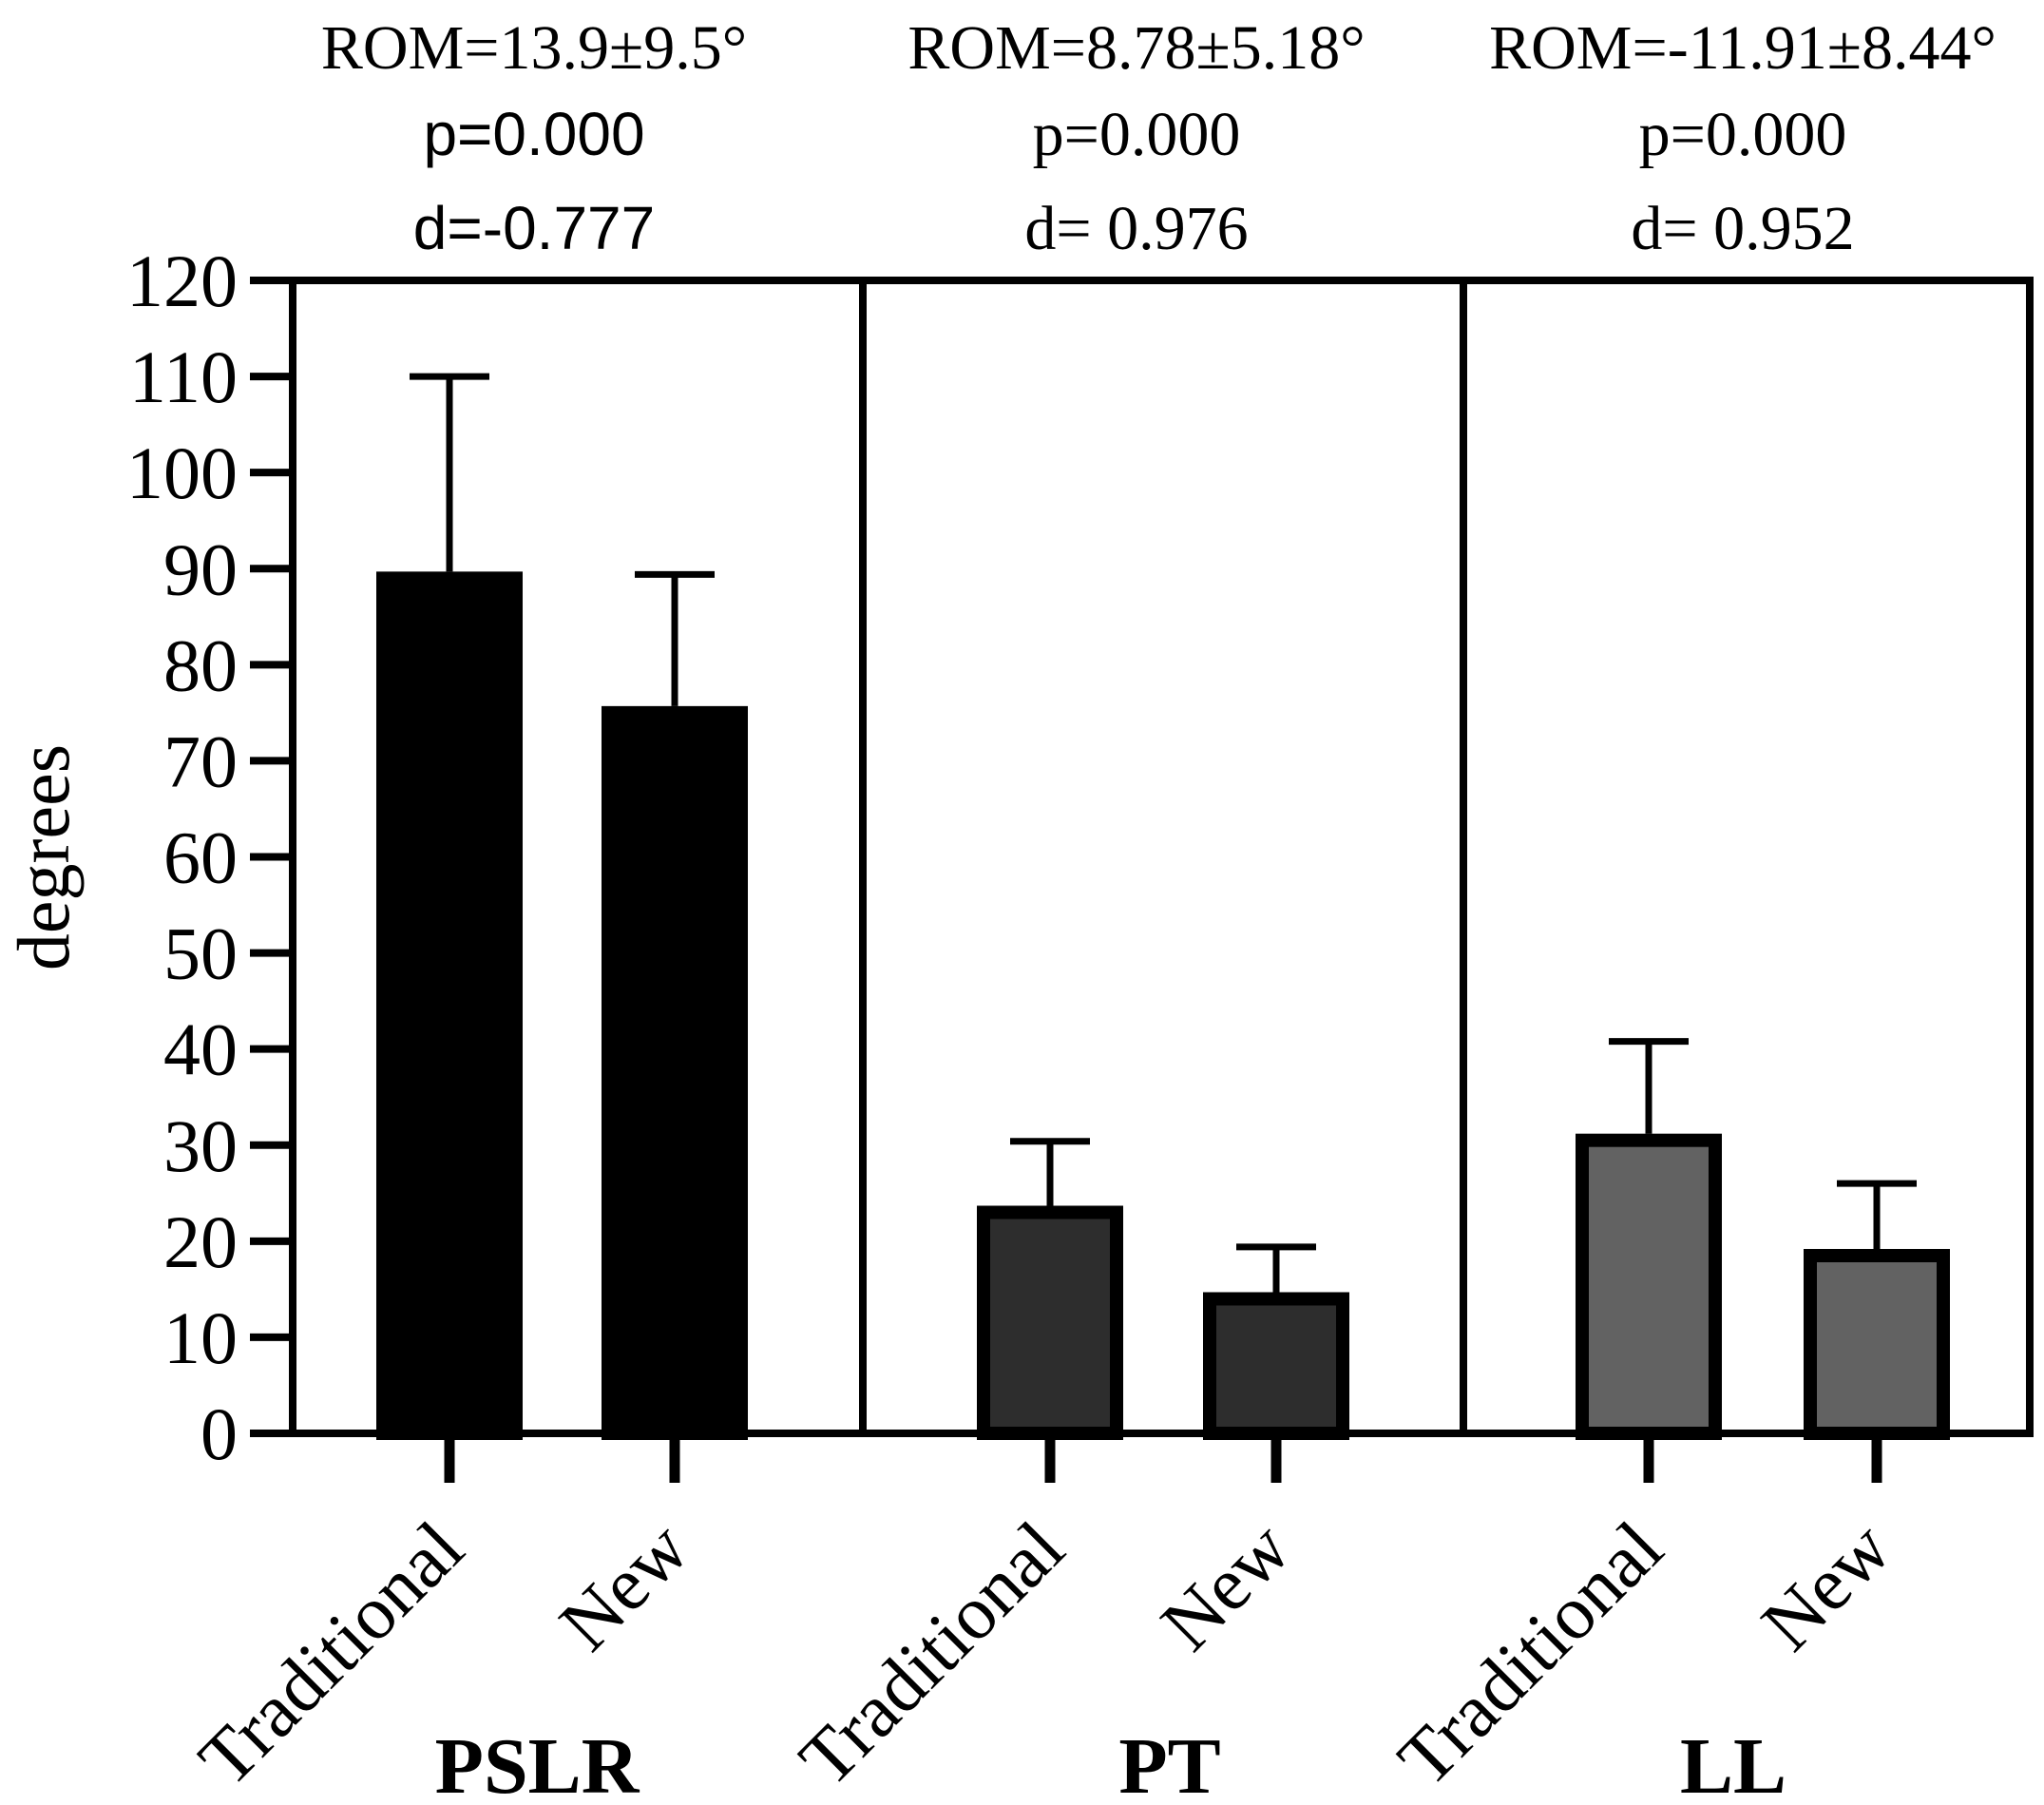 The width and height of the screenshot is (2044, 1805). Describe the element at coordinates (1743, 135) in the screenshot. I see `annotation-p-ll: p=0.000` at that location.